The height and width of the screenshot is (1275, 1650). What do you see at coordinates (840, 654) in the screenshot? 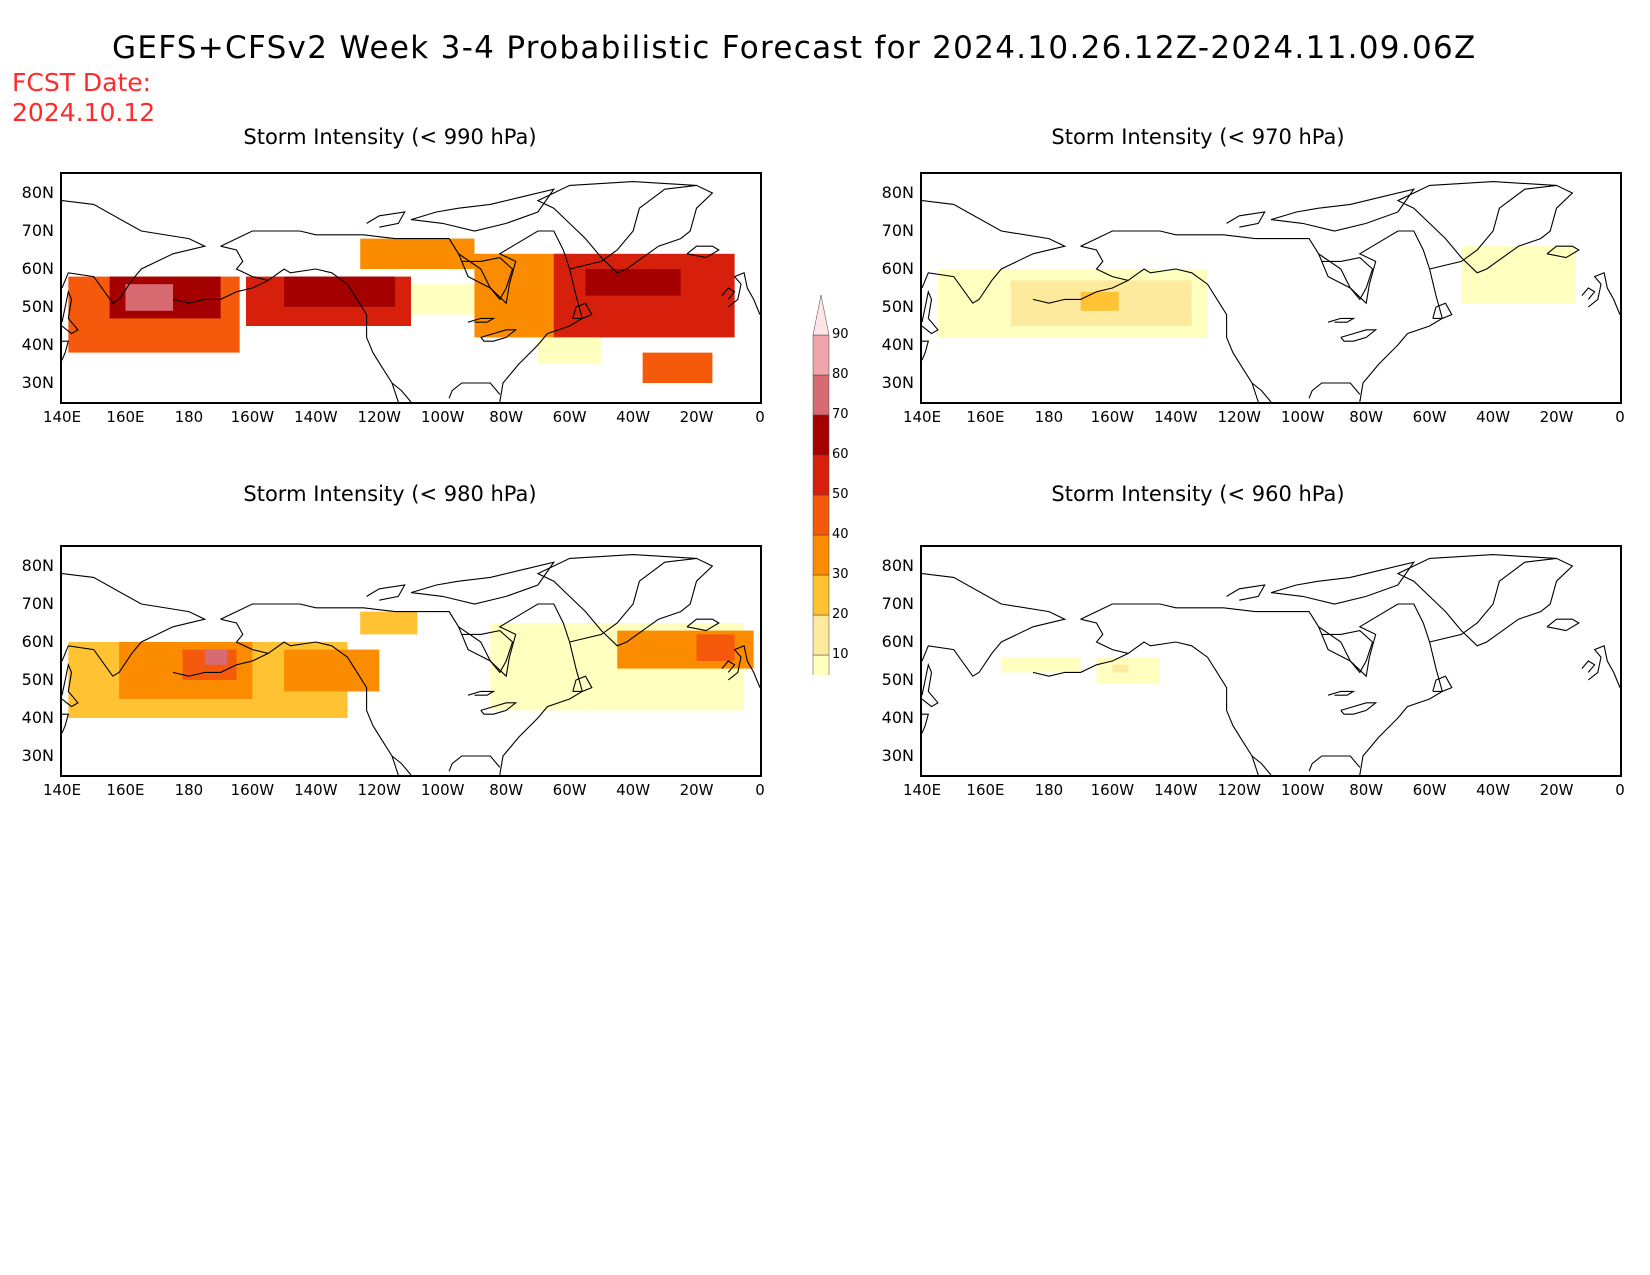
I see `colorbar-tick-label: 10` at bounding box center [840, 654].